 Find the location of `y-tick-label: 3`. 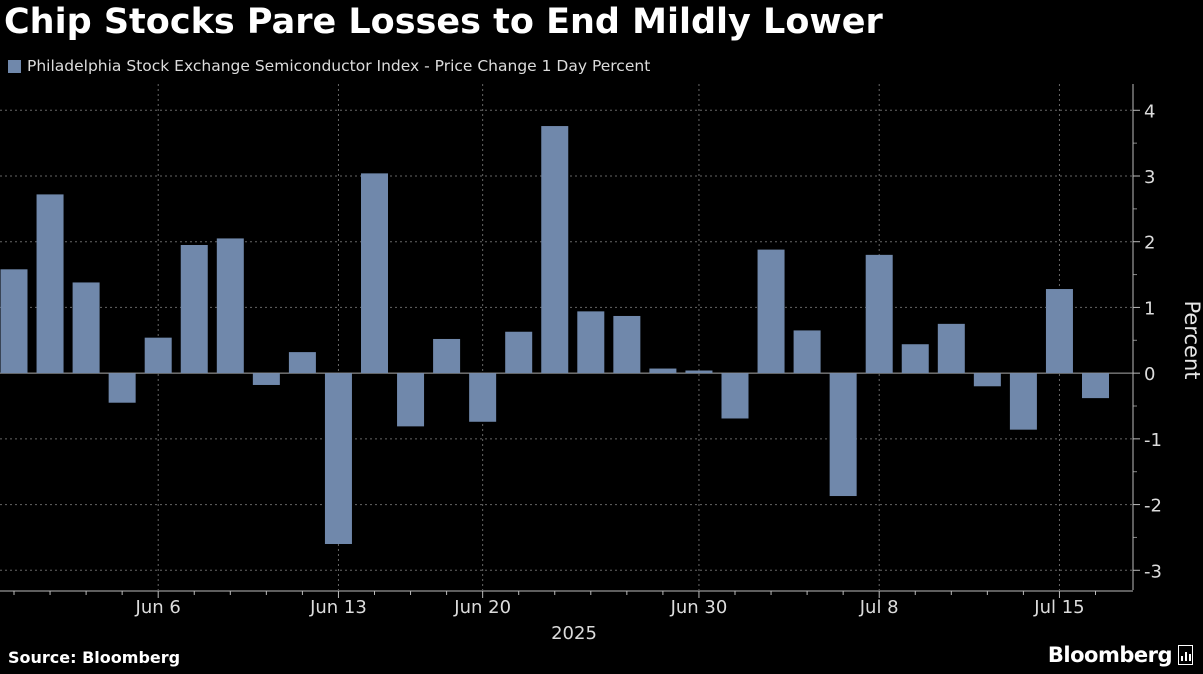

y-tick-label: 3 is located at coordinates (1149, 177).